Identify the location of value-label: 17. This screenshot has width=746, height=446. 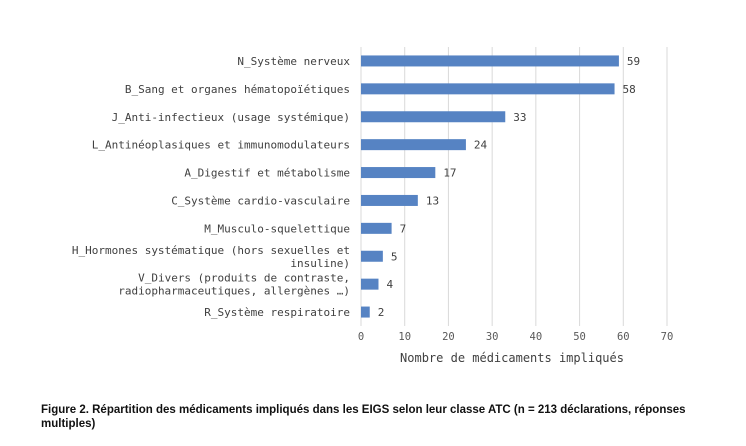
(449, 173).